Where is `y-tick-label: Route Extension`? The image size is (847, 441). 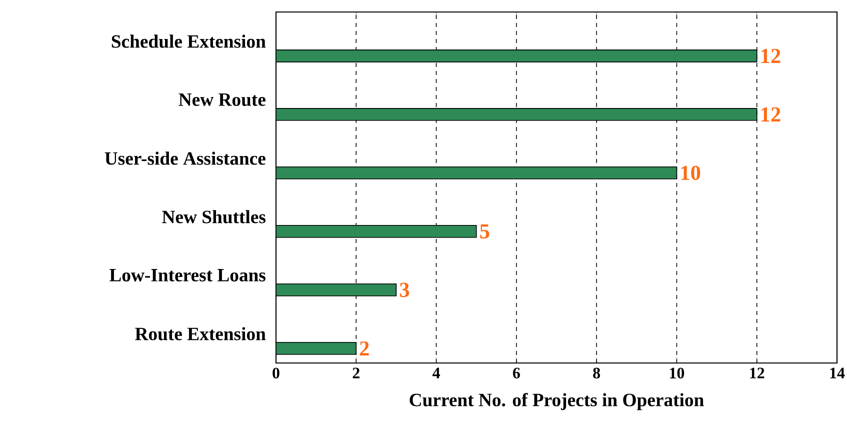 y-tick-label: Route Extension is located at coordinates (200, 333).